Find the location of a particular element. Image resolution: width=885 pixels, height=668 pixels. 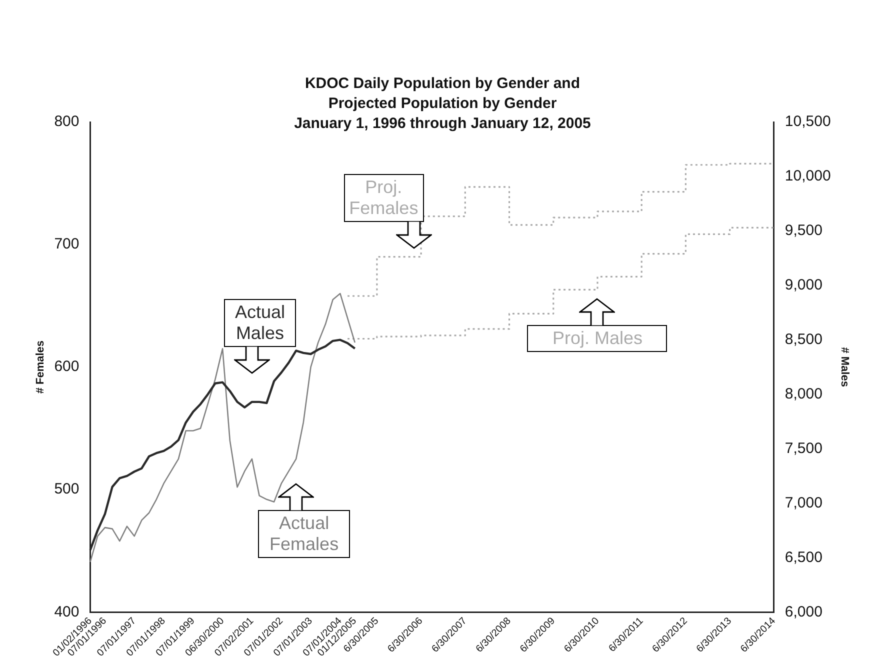

y2-tick-label: 7,000 is located at coordinates (803, 503).